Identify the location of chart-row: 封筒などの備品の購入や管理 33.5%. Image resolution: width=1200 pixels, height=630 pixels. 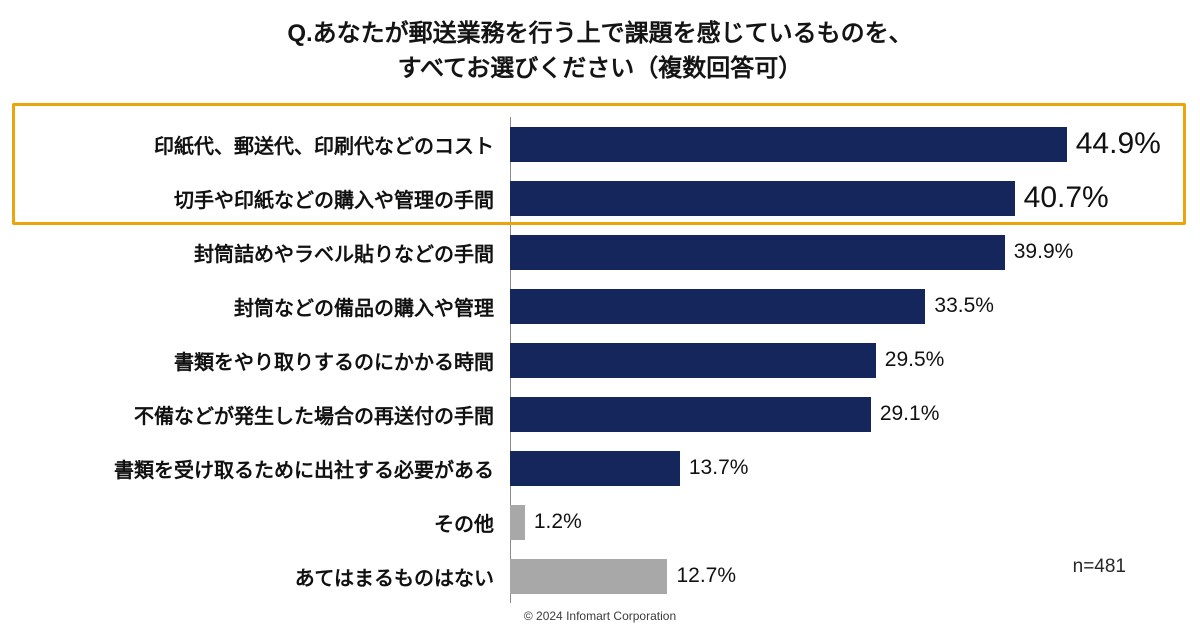
(600, 306).